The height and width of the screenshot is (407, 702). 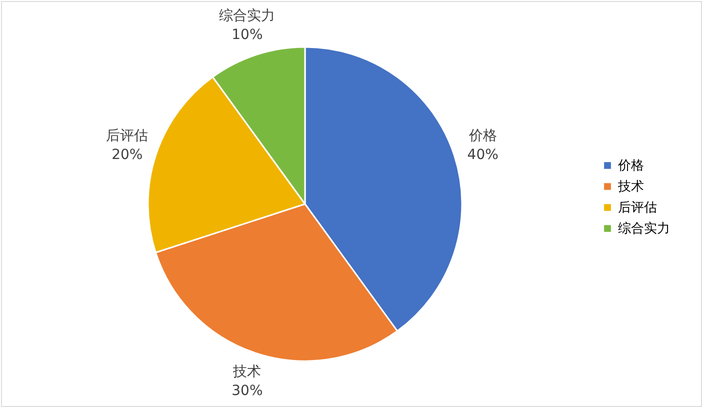 I want to click on slice-label: 价格, so click(x=482, y=136).